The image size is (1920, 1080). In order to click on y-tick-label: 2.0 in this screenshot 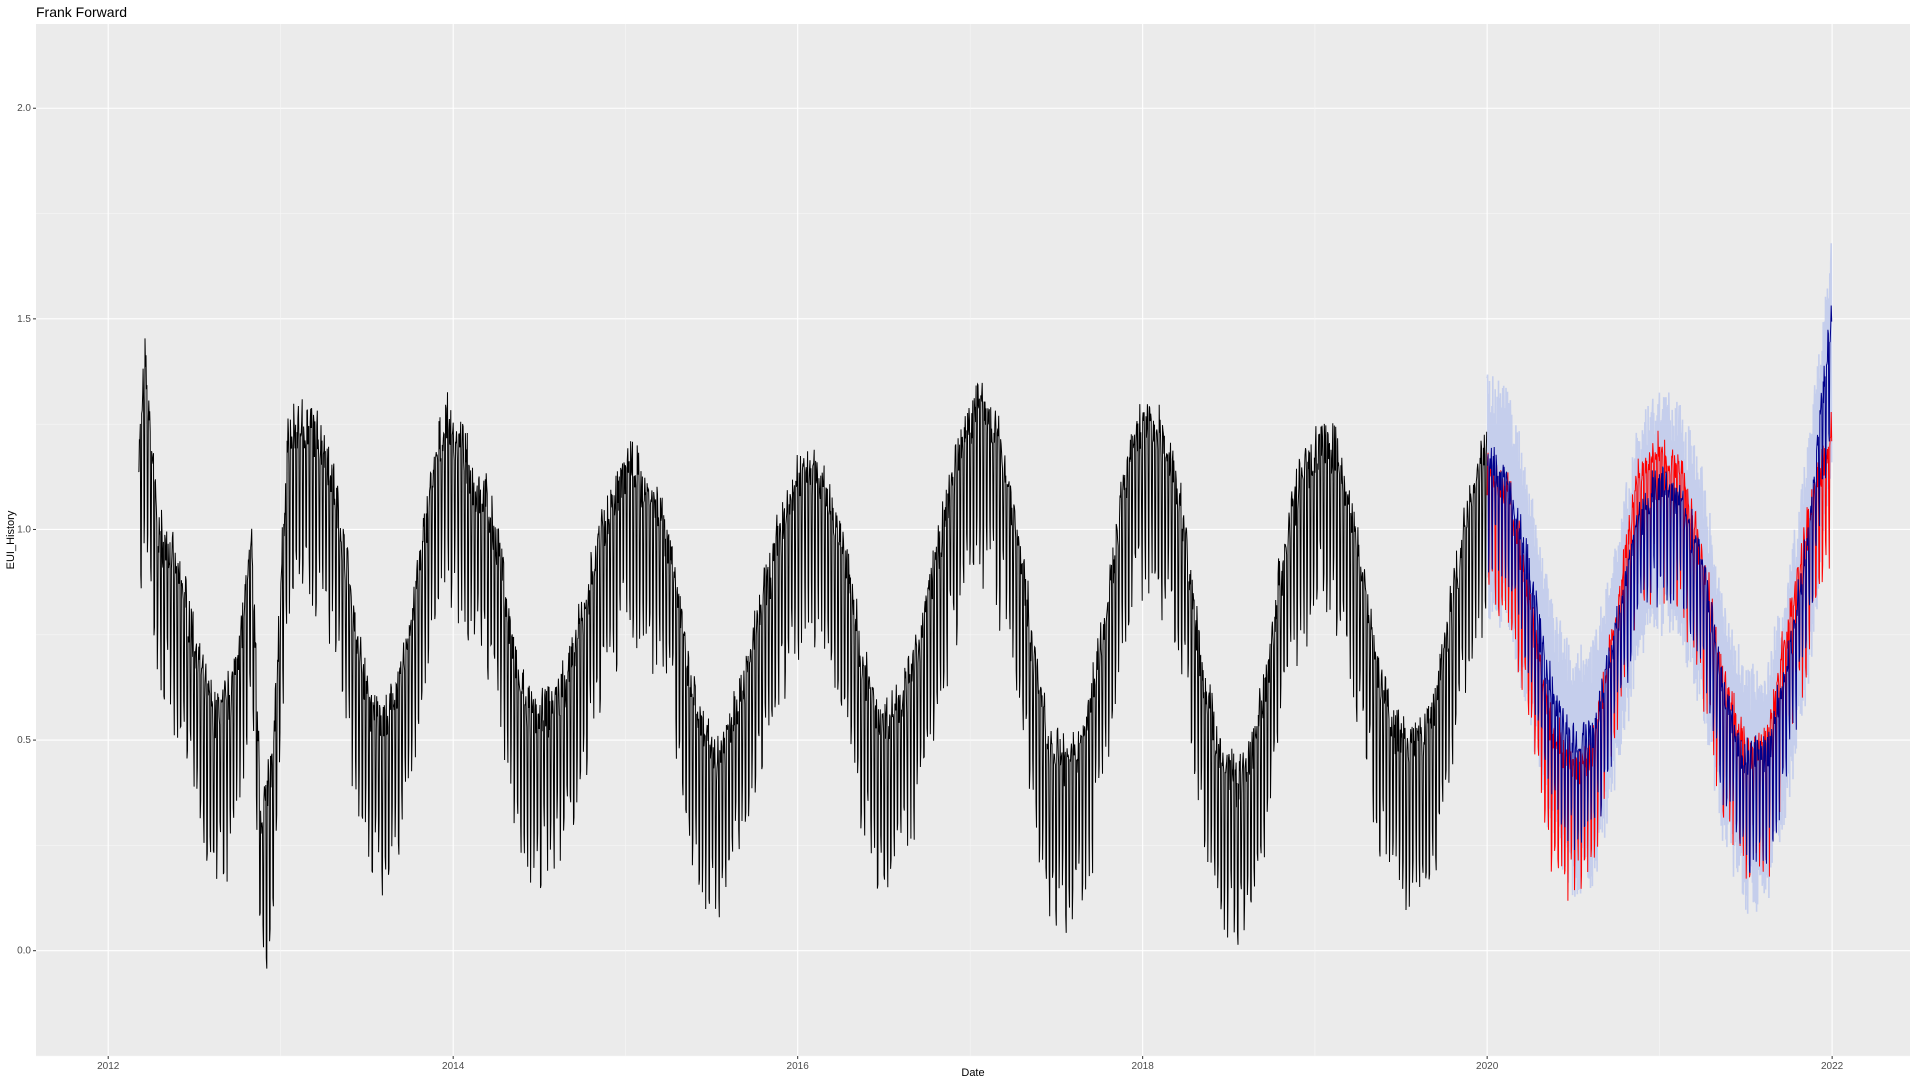, I will do `click(24, 108)`.